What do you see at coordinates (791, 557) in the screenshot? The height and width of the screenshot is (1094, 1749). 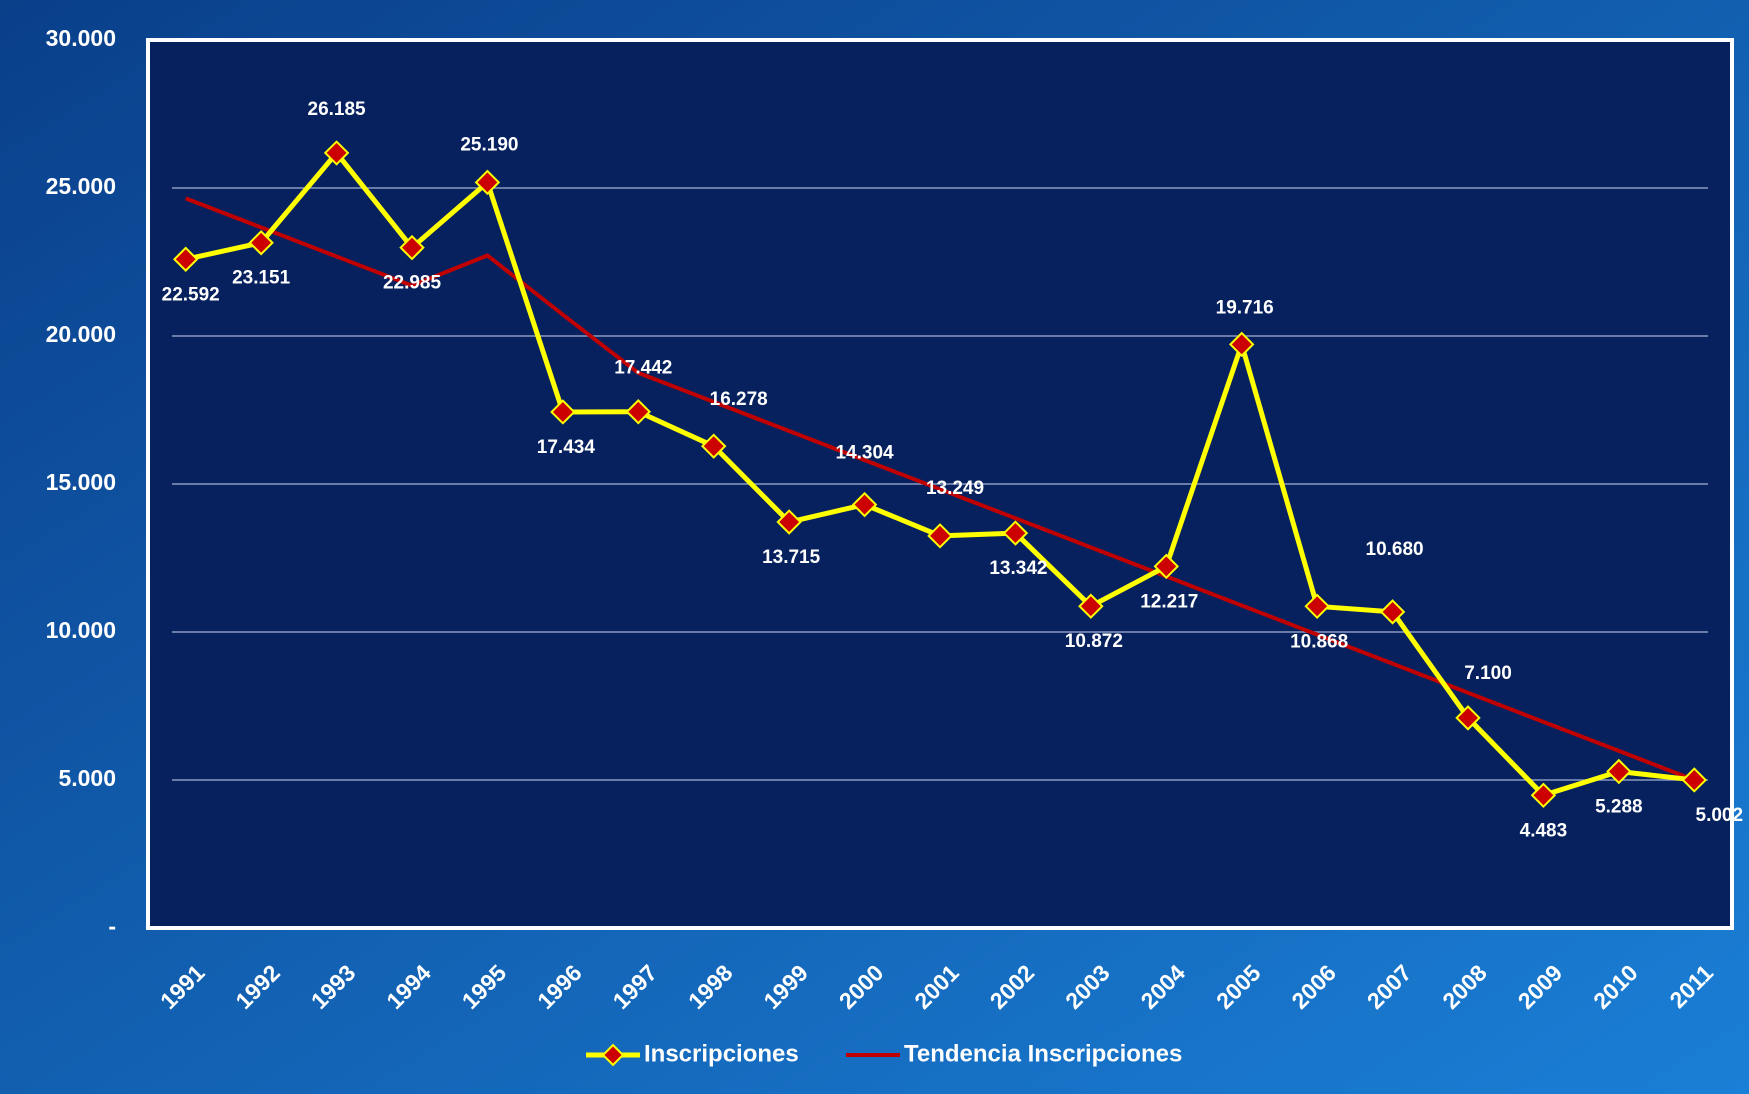 I see `data-label: 13.715` at bounding box center [791, 557].